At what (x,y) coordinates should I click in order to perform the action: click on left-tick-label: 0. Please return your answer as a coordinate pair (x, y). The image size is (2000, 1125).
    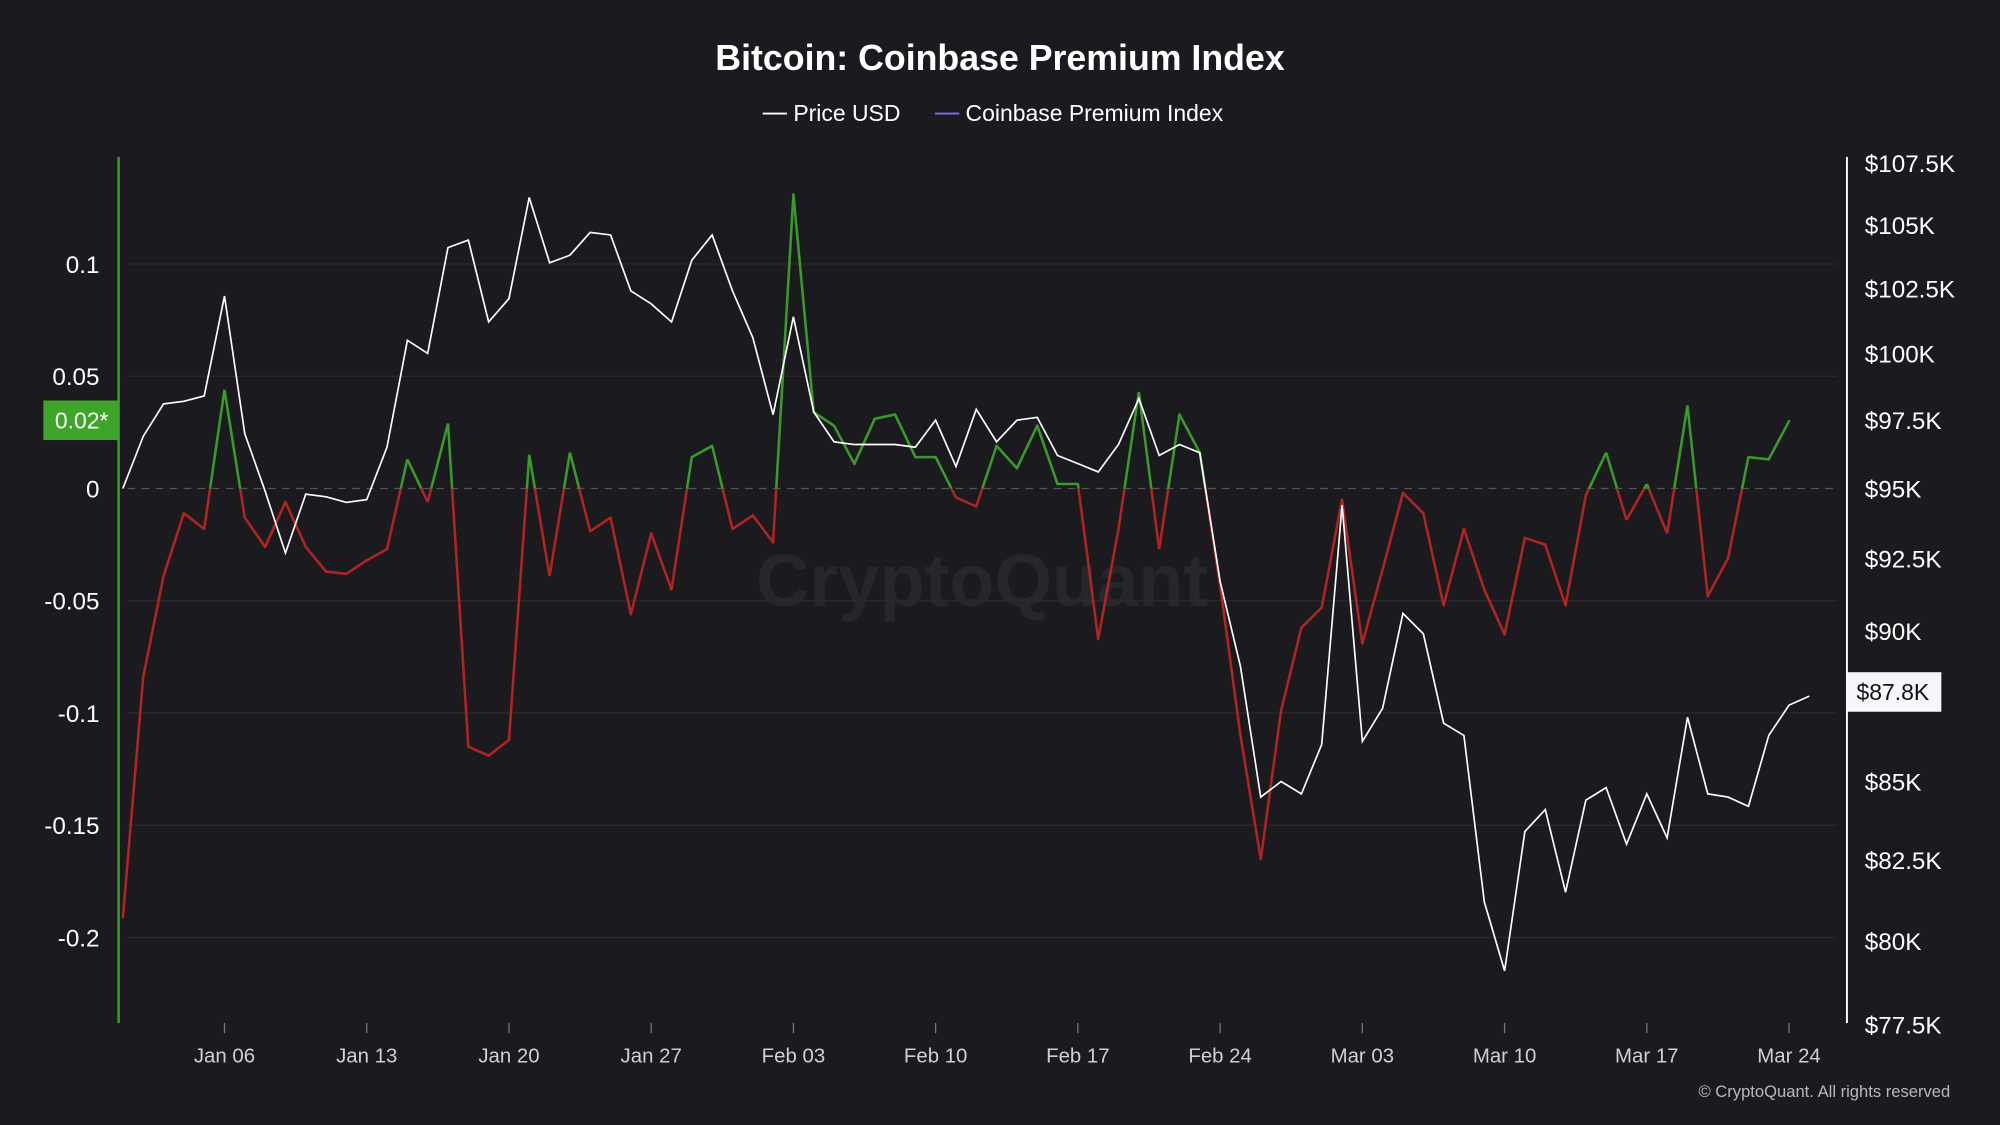
    Looking at the image, I should click on (92, 489).